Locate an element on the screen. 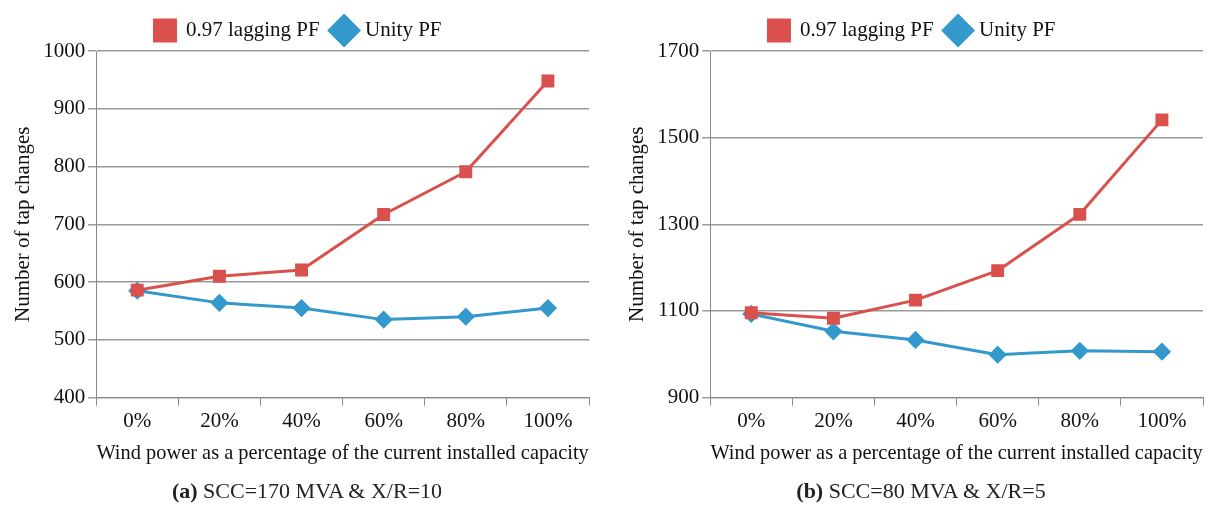 The width and height of the screenshot is (1229, 528). y-tick-label: 600 is located at coordinates (69, 280).